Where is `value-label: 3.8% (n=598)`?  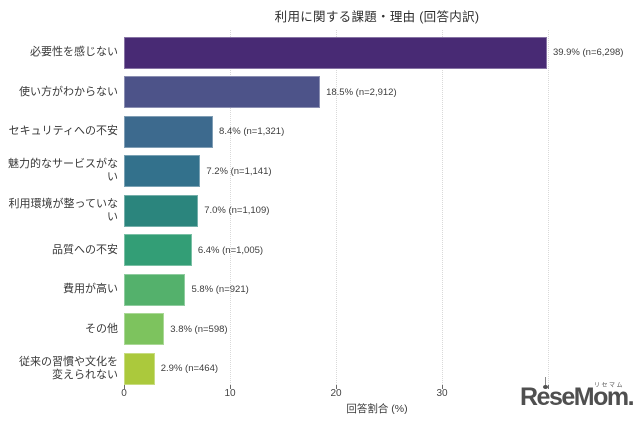 value-label: 3.8% (n=598) is located at coordinates (199, 329).